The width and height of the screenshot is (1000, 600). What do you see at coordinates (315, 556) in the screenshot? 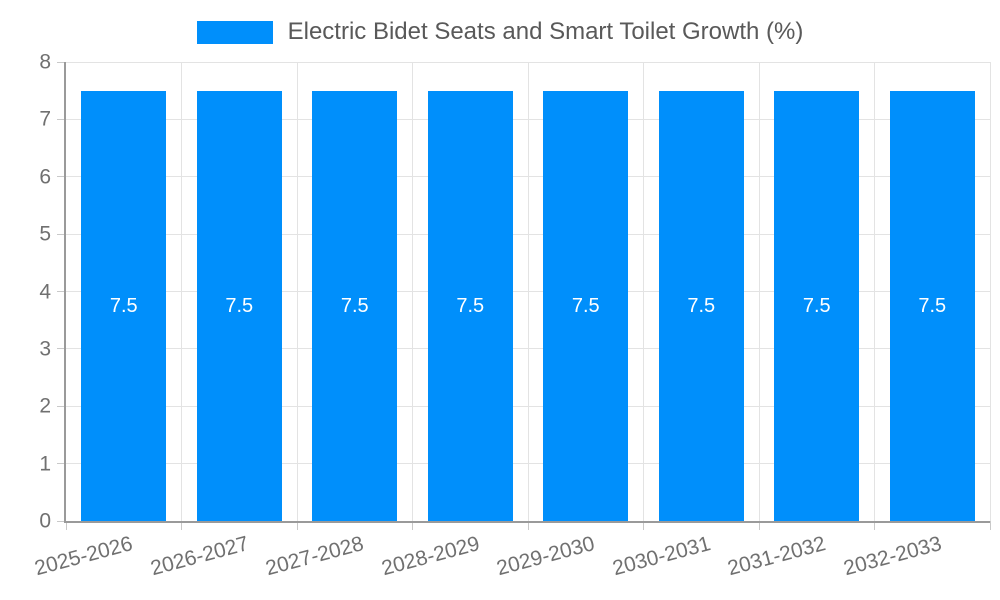
I see `x-axis-tick-label: 2027-2028` at bounding box center [315, 556].